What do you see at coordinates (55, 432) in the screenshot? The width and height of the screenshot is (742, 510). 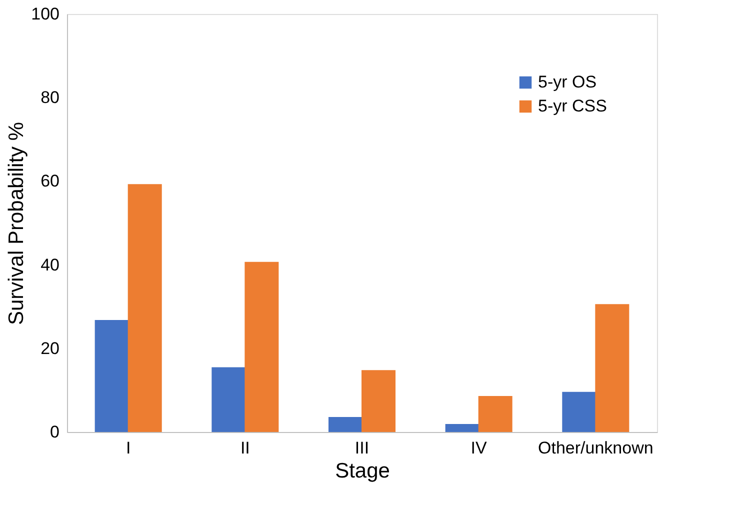 I see `y-tick-label: 0` at bounding box center [55, 432].